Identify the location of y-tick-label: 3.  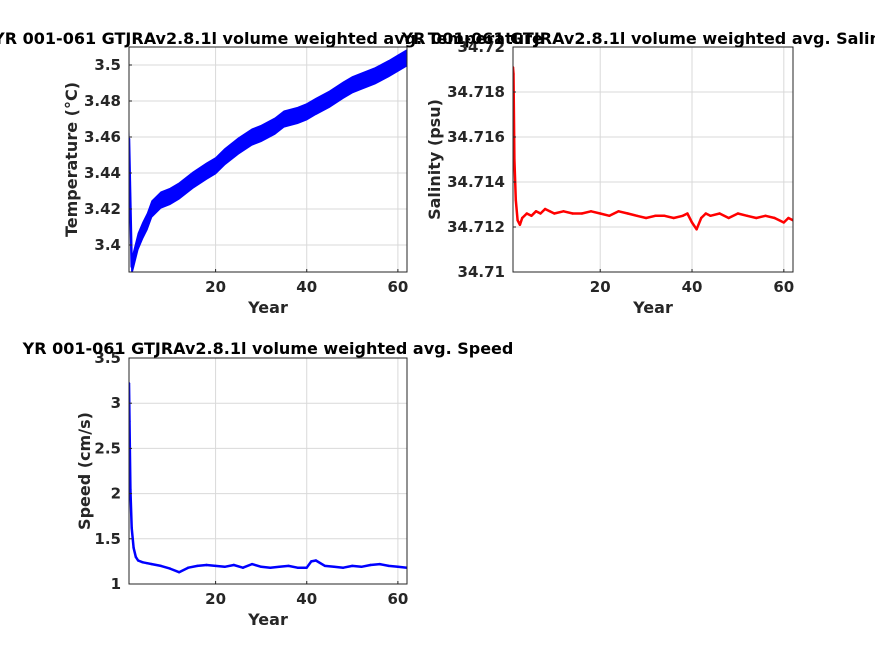
(116, 403).